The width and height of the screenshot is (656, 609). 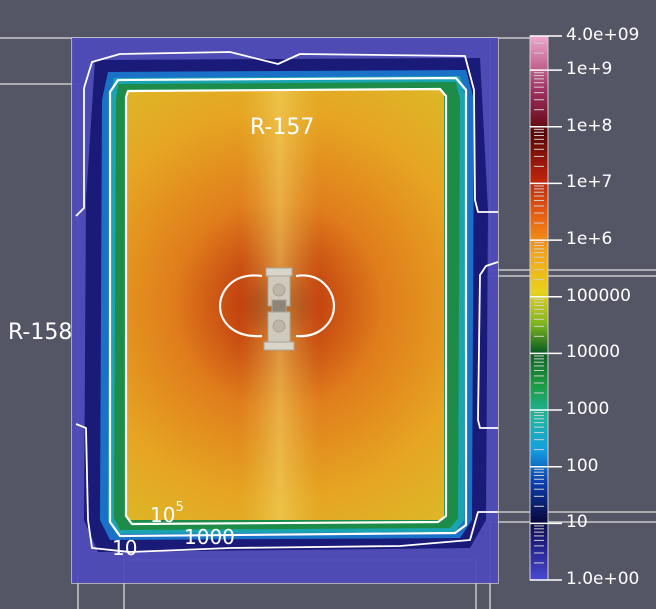 I want to click on color-bar-tick-label: 1e+9, so click(x=589, y=69).